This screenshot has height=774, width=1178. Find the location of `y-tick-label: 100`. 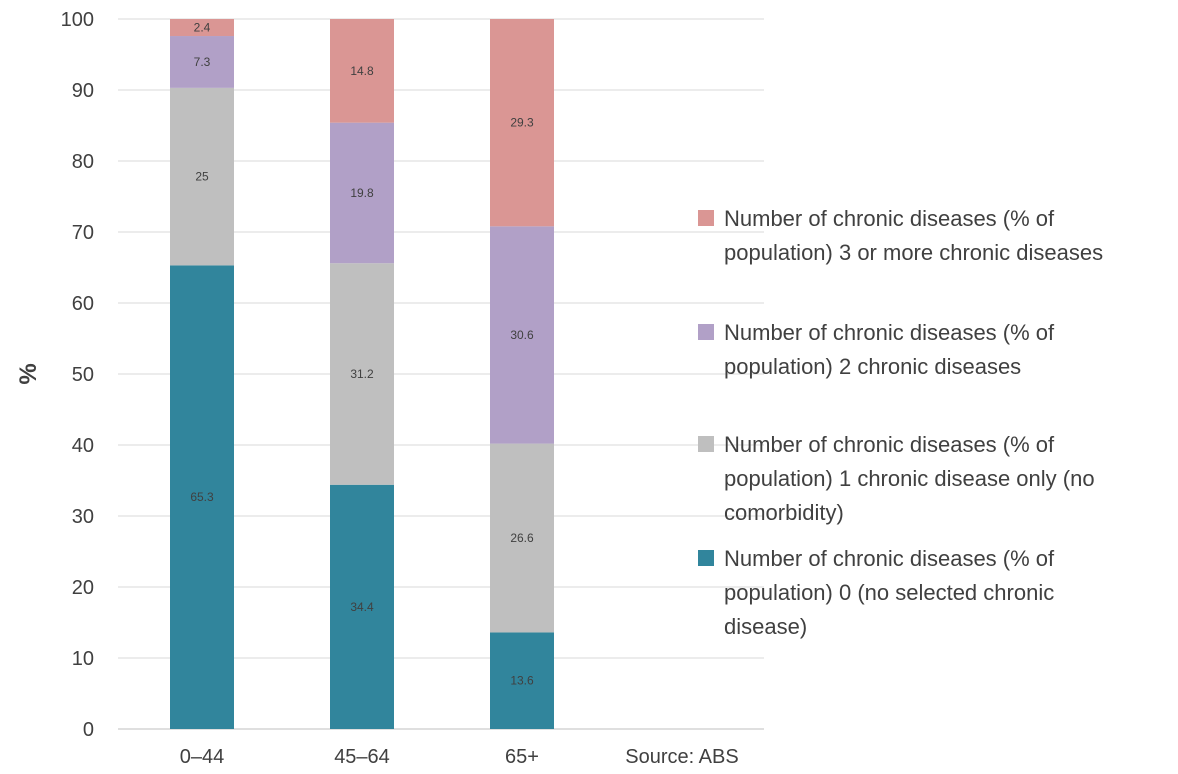

y-tick-label: 100 is located at coordinates (77, 20).